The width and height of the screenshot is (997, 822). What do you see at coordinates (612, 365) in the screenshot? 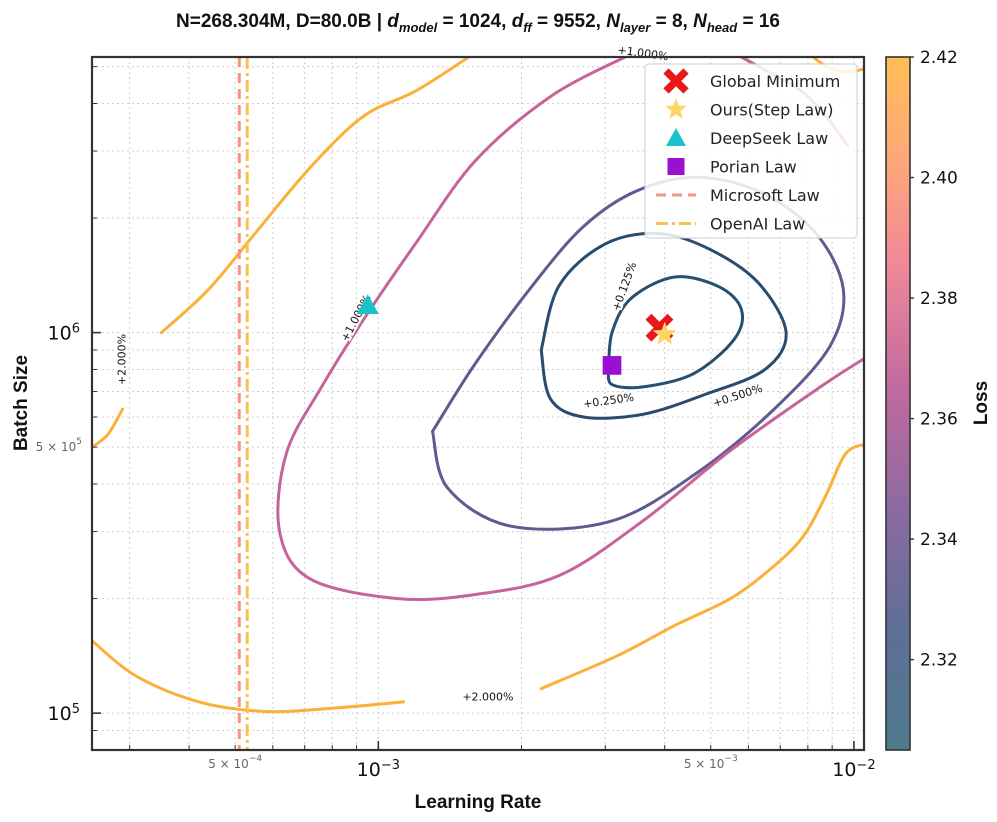
I see `porian-lawmarker` at bounding box center [612, 365].